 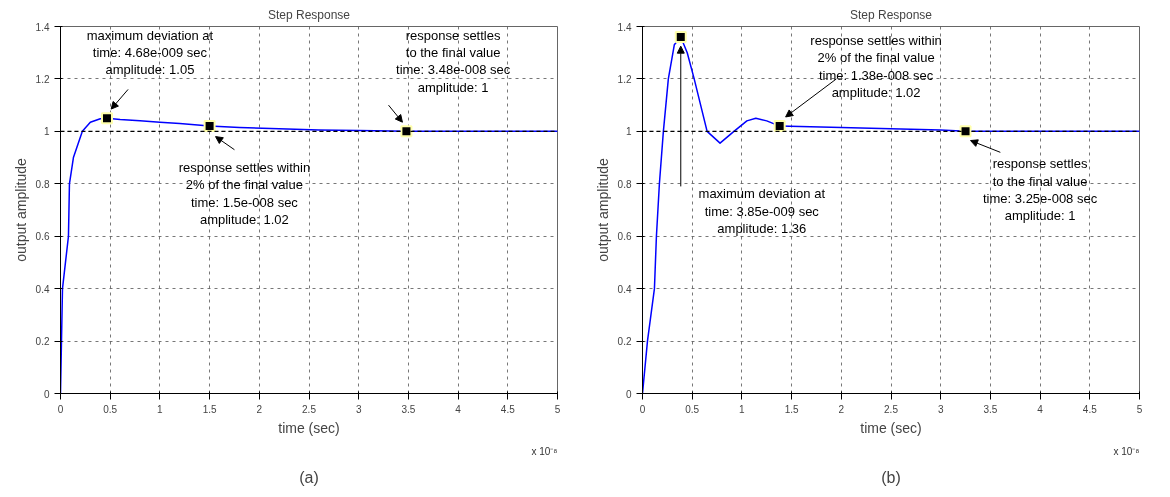 I want to click on annotation: response settles within 2% of the final value time: 1.5e-008 sec amplitude: 1.02, so click(x=244, y=193).